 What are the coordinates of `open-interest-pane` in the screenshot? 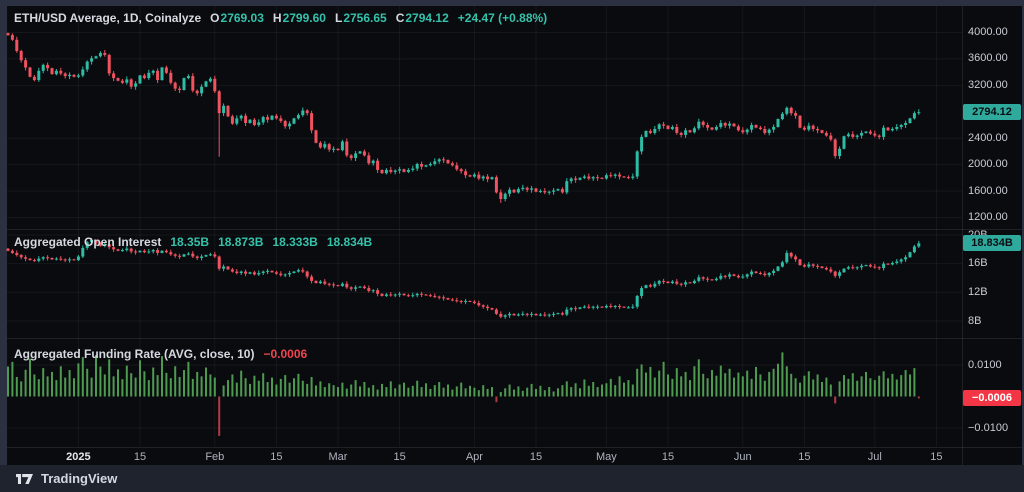 It's located at (463, 278).